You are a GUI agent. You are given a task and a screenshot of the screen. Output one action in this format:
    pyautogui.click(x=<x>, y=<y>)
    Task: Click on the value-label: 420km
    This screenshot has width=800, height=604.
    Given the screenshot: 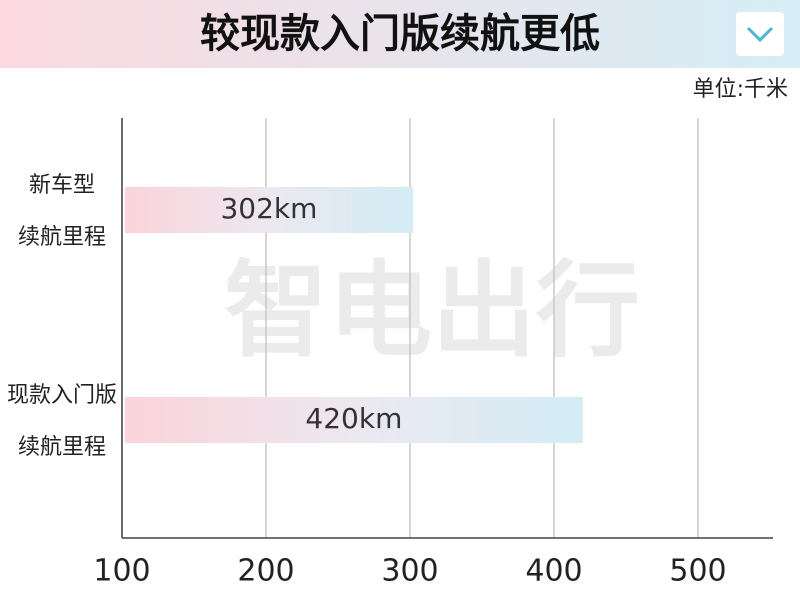 What is the action you would take?
    pyautogui.click(x=353, y=418)
    